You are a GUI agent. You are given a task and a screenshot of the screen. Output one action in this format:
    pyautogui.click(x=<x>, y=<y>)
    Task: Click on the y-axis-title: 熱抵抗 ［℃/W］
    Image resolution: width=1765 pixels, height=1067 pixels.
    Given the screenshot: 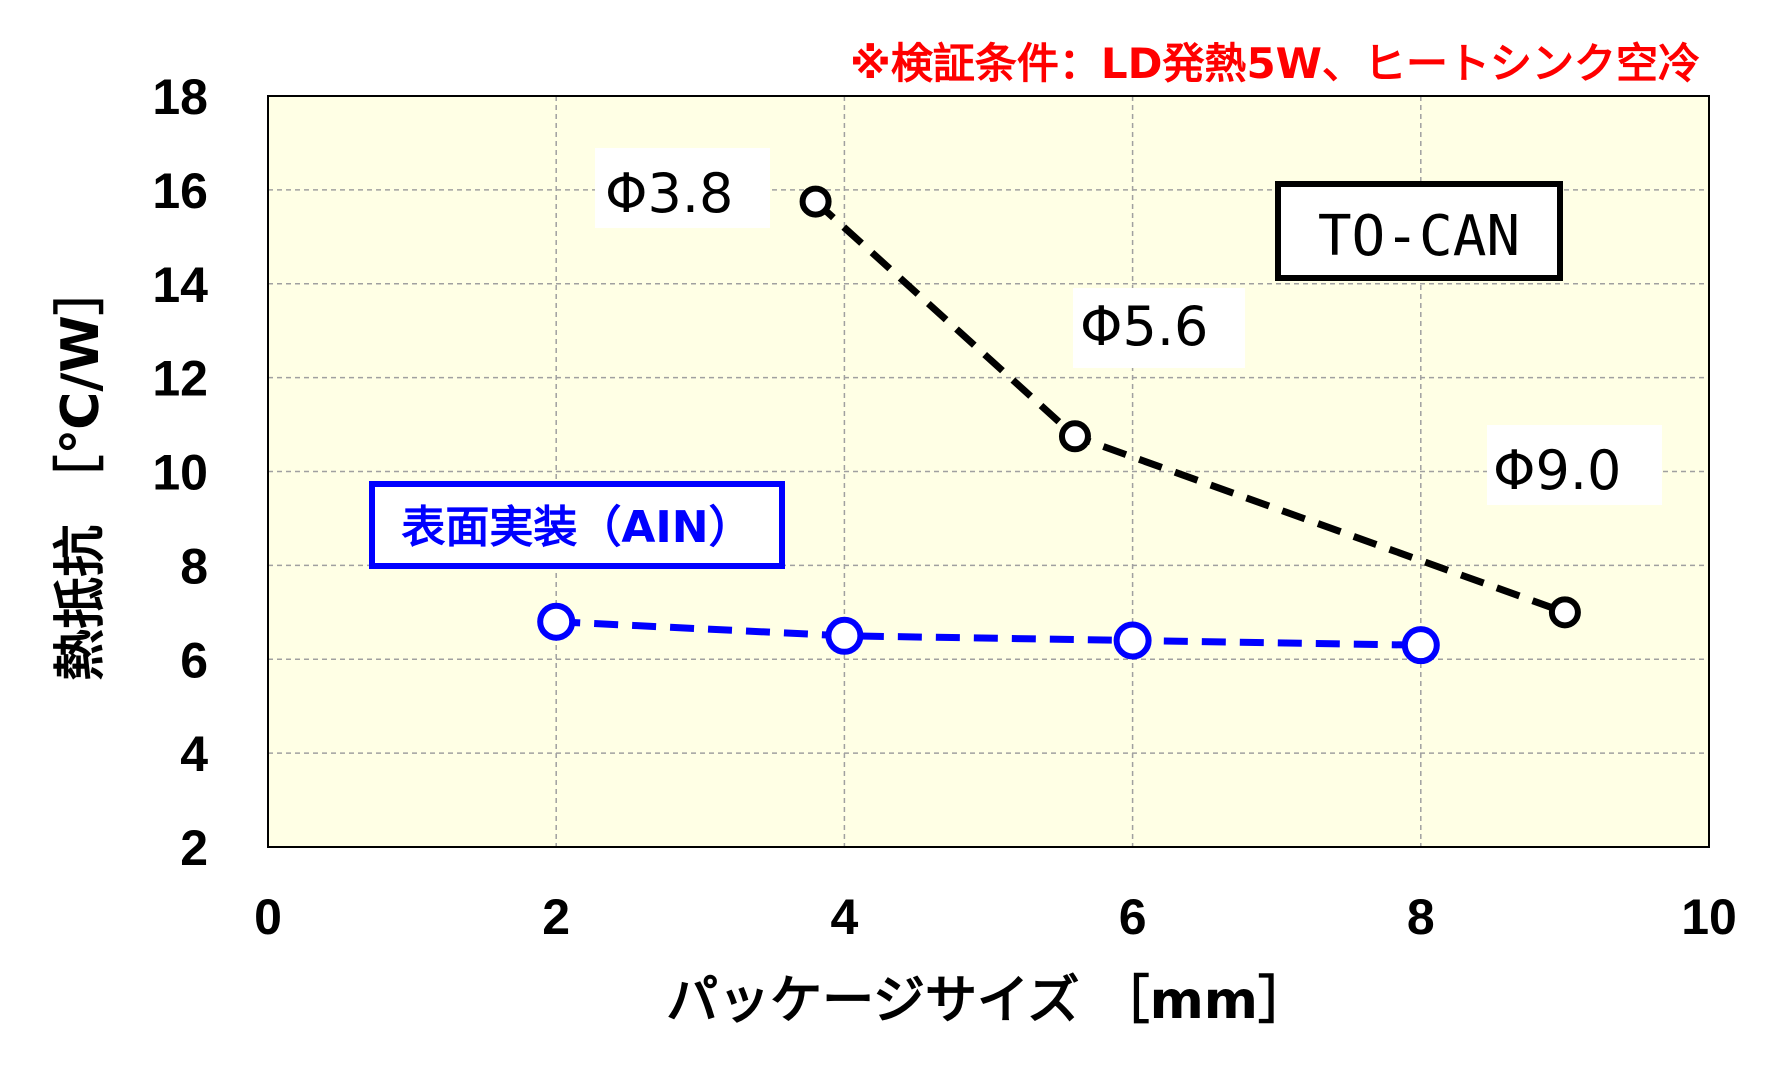 What is the action you would take?
    pyautogui.click(x=81, y=471)
    